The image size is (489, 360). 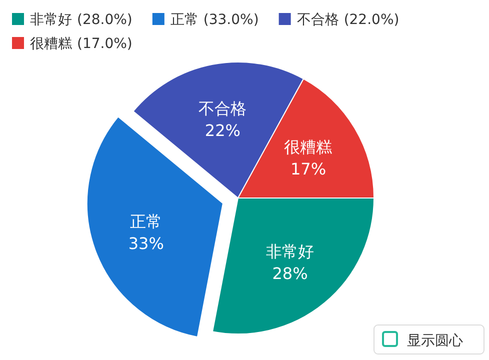 I want to click on text: (28.0%), so click(x=104, y=20).